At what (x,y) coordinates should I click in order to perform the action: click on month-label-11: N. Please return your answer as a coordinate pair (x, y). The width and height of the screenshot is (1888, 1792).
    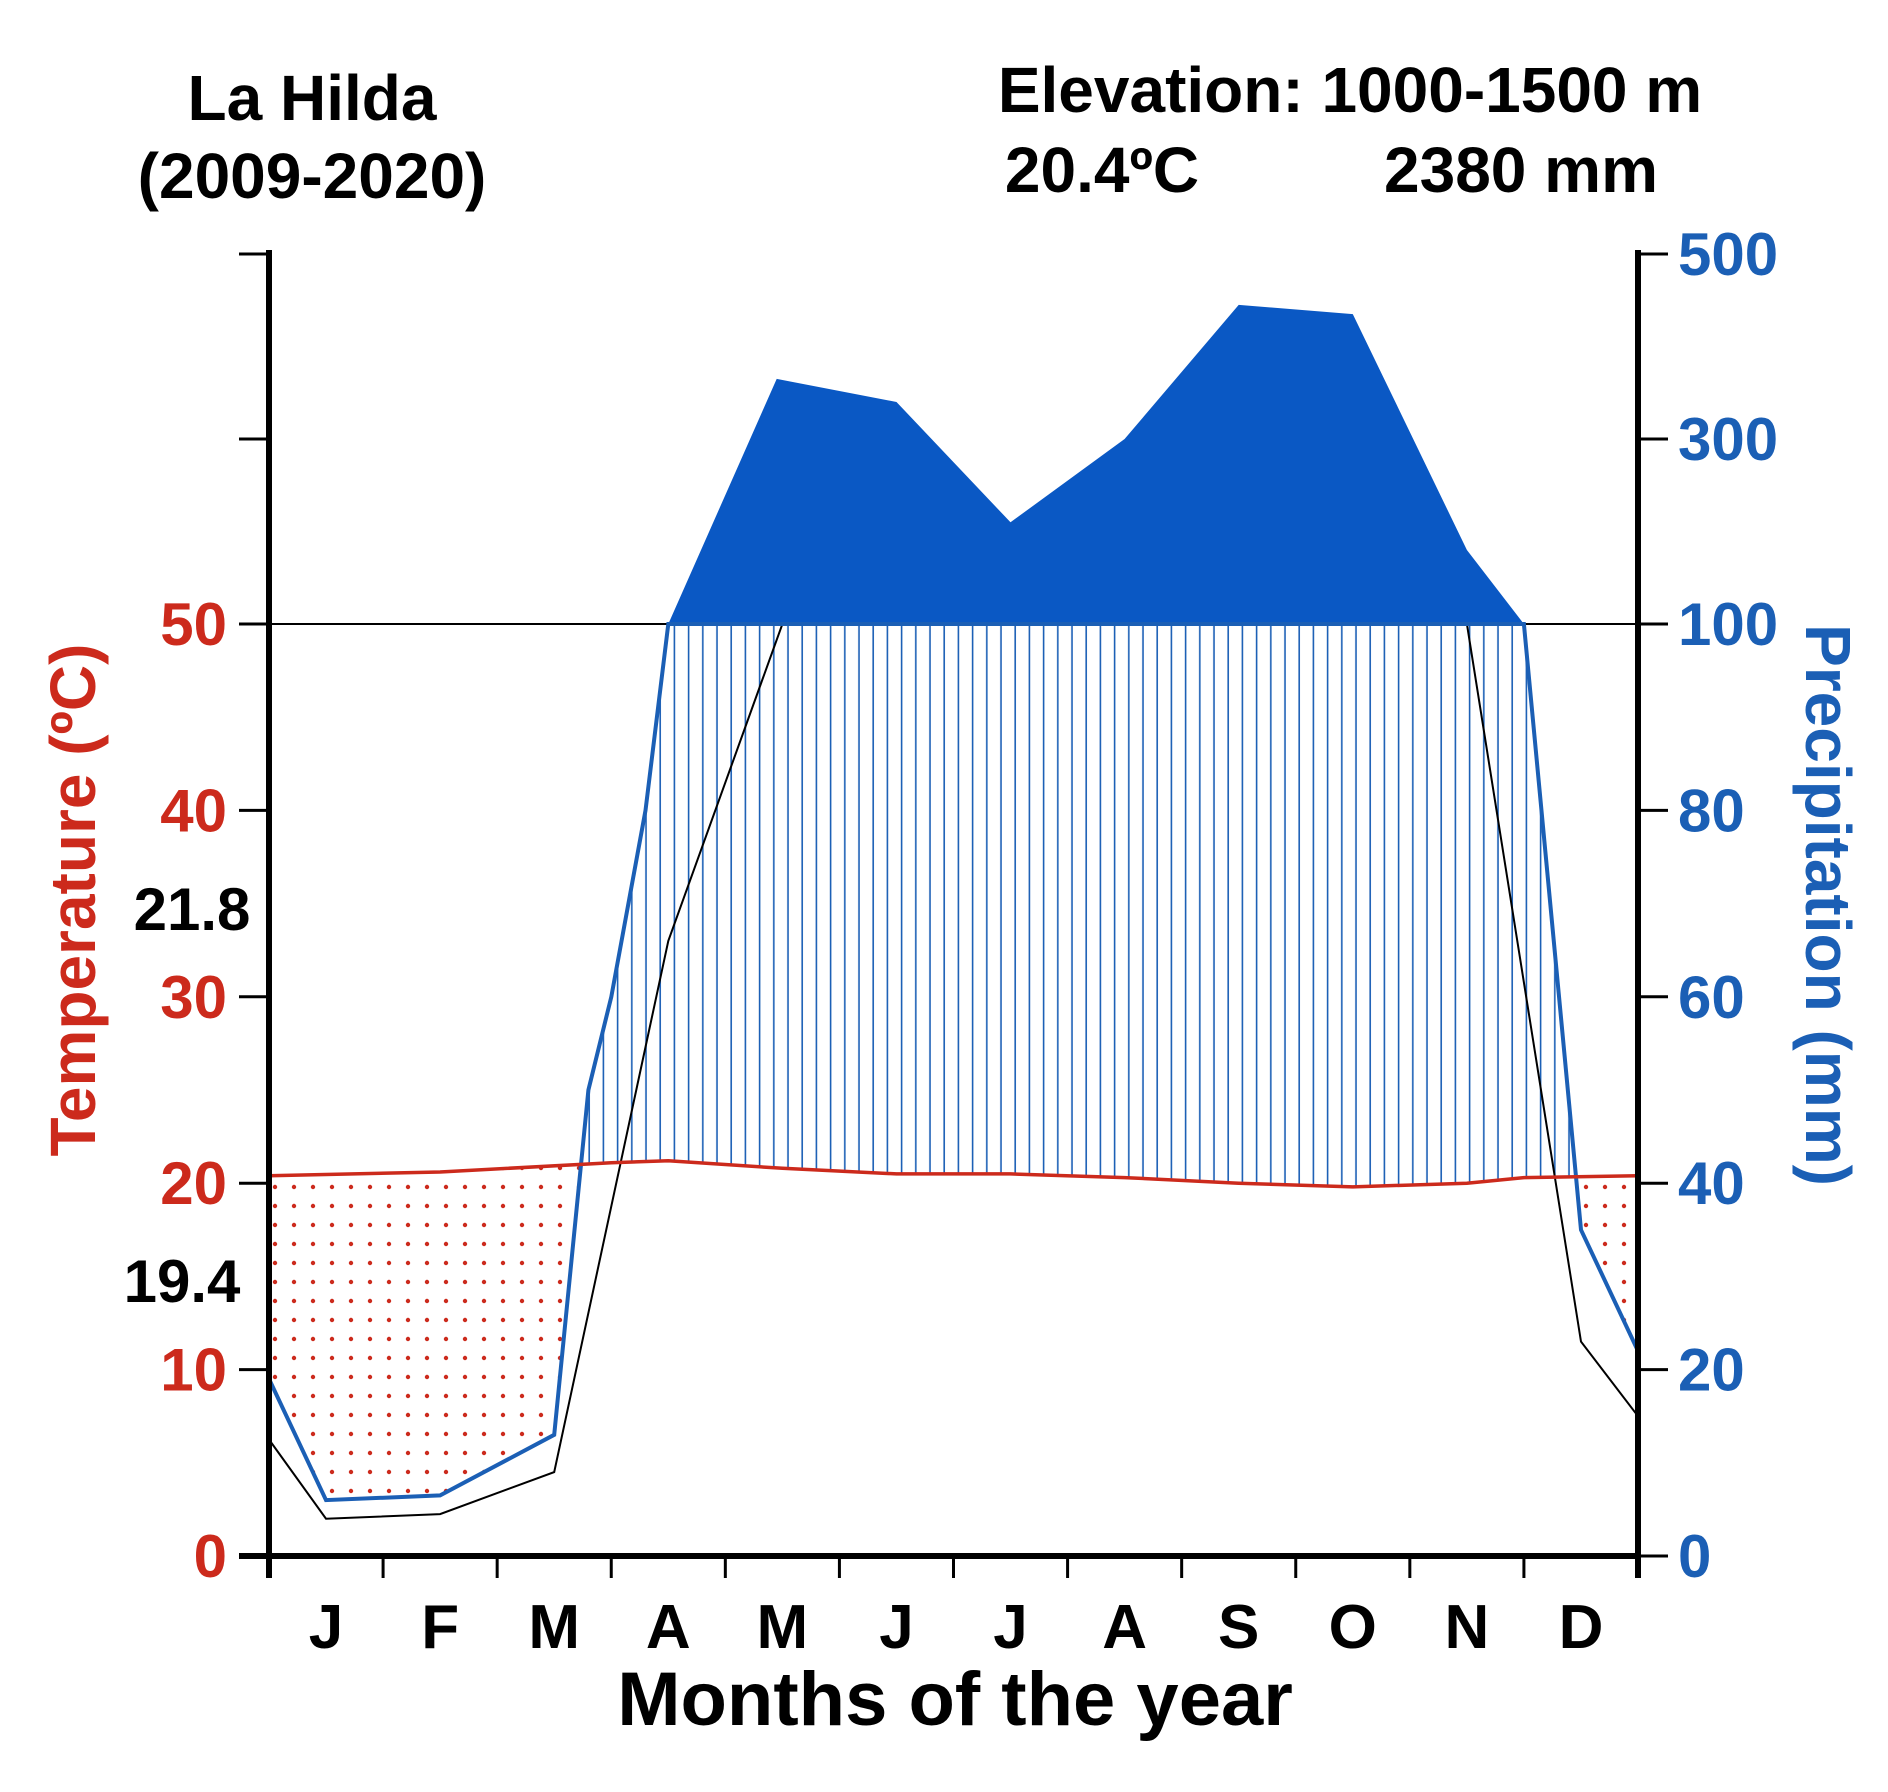
    Looking at the image, I should click on (1466, 1627).